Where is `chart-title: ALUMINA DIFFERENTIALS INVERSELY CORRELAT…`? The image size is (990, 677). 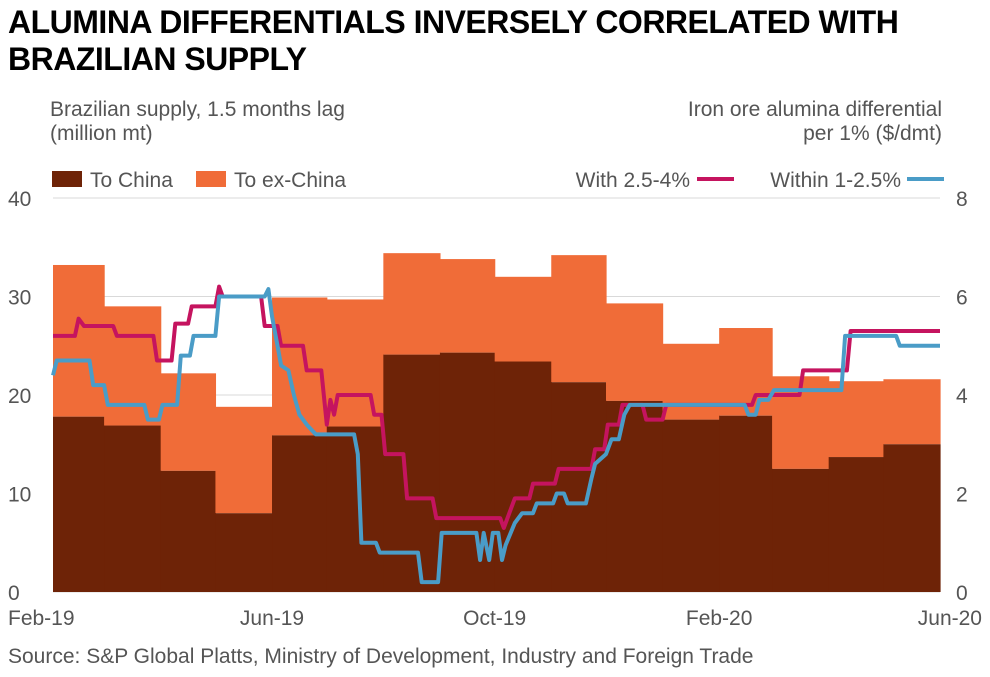
chart-title: ALUMINA DIFFERENTIALS INVERSELY CORRELAT… is located at coordinates (453, 40).